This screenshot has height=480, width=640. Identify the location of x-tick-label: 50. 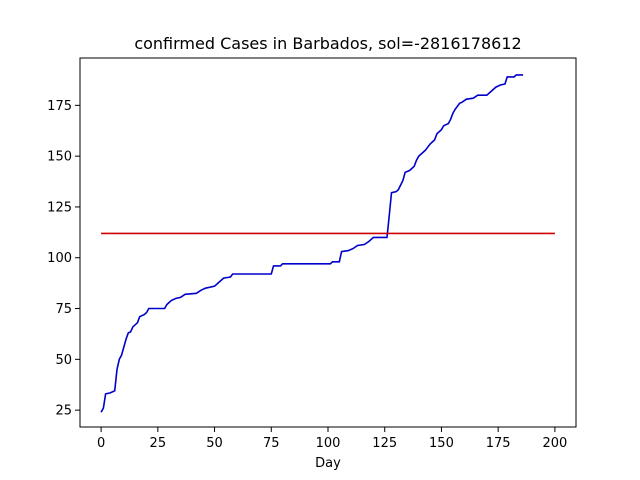
(214, 443).